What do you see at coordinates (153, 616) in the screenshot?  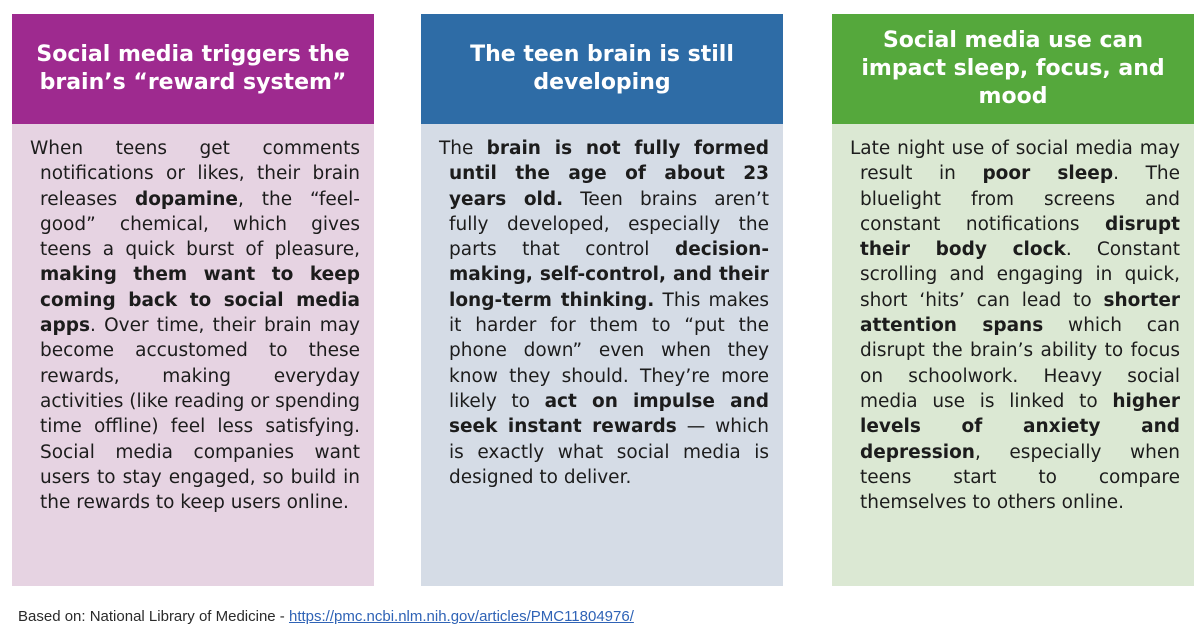 I see `source-citation-prefix: Based on: National Library of Medicine -` at bounding box center [153, 616].